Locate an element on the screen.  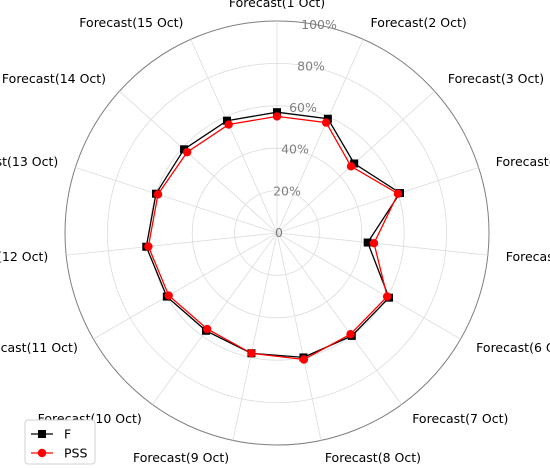
category-label-6: Forecast(6 Oct) is located at coordinates (513, 347).